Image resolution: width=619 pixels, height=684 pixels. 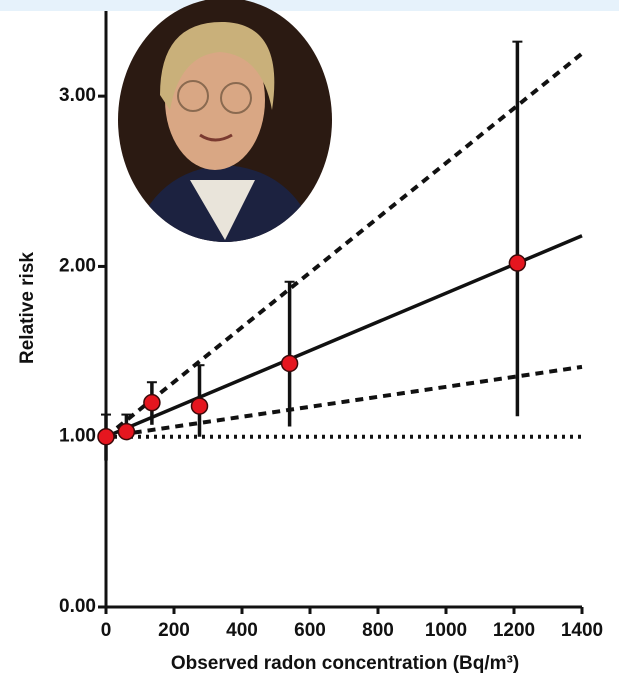 What do you see at coordinates (344, 401) in the screenshot?
I see `fit-line` at bounding box center [344, 401].